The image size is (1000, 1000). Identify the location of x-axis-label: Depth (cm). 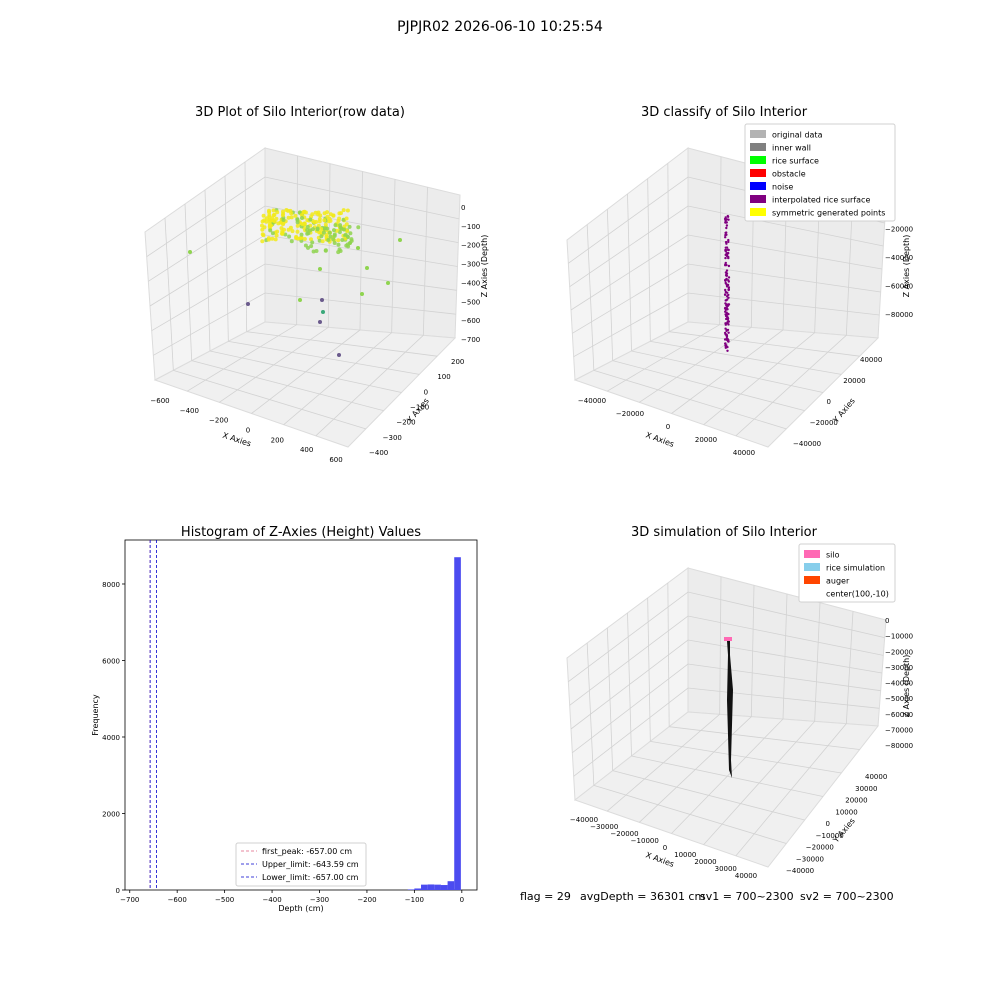
(300, 908).